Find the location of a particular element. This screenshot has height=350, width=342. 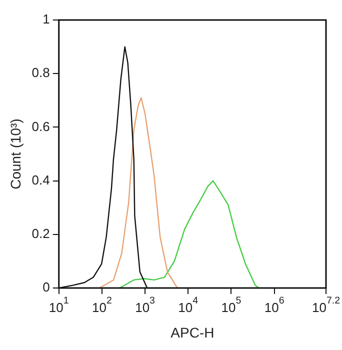

y-tick-label: 0.4 is located at coordinates (41, 180).